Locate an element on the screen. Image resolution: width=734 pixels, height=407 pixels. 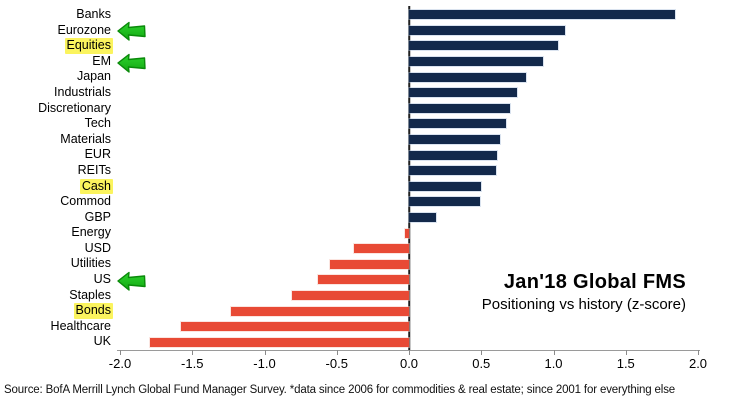
category-label-tech: Tech is located at coordinates (98, 124).